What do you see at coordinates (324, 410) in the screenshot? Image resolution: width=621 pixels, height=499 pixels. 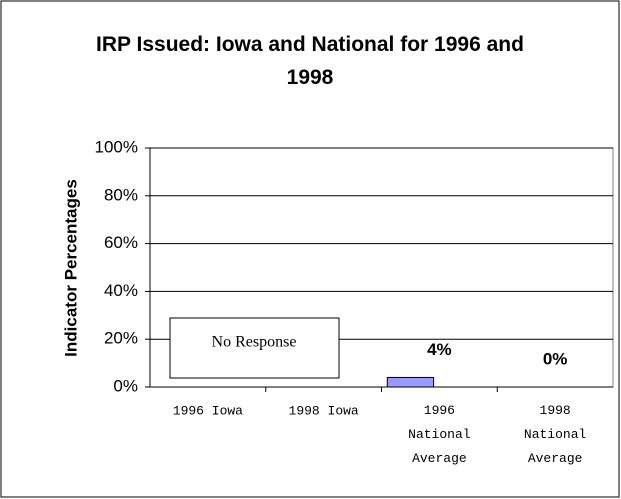 I see `x-tick-label: 1998 Iowa` at bounding box center [324, 410].